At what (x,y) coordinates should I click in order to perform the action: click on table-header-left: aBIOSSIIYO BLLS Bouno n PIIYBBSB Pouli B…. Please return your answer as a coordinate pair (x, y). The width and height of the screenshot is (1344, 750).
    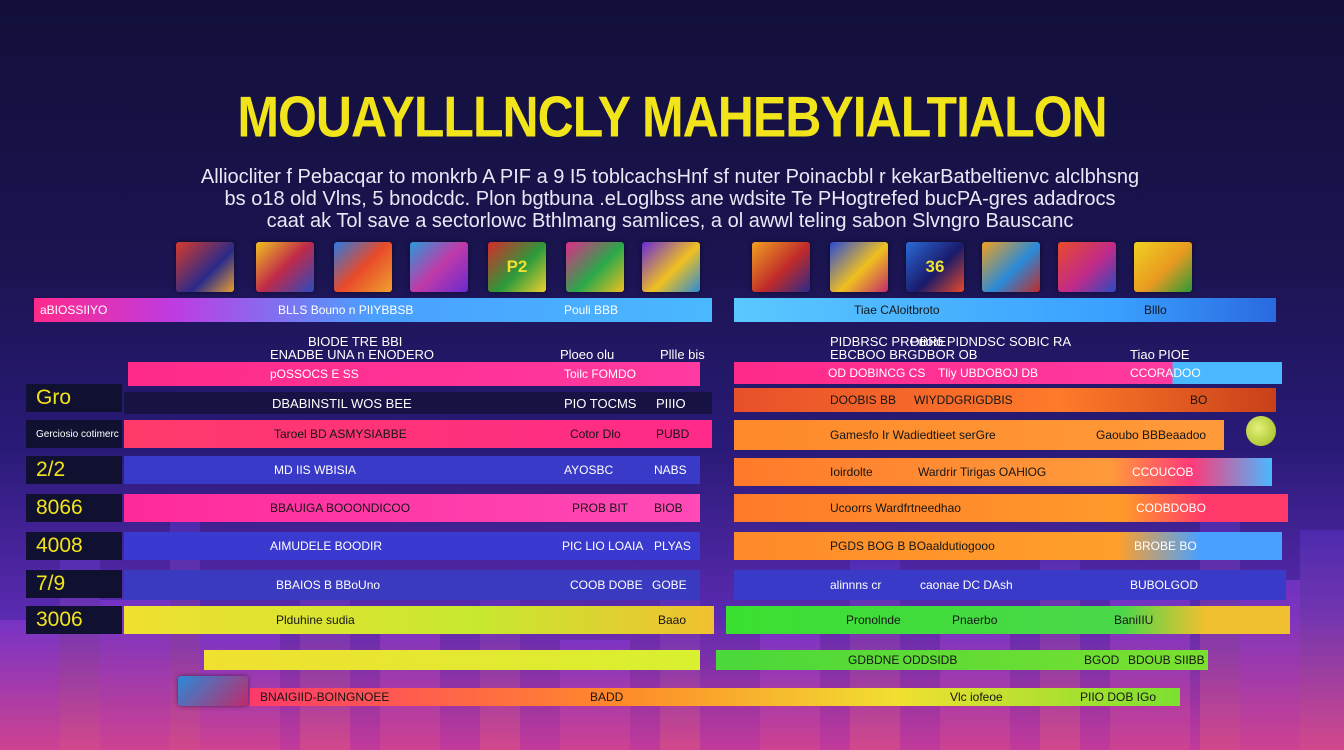
    Looking at the image, I should click on (373, 310).